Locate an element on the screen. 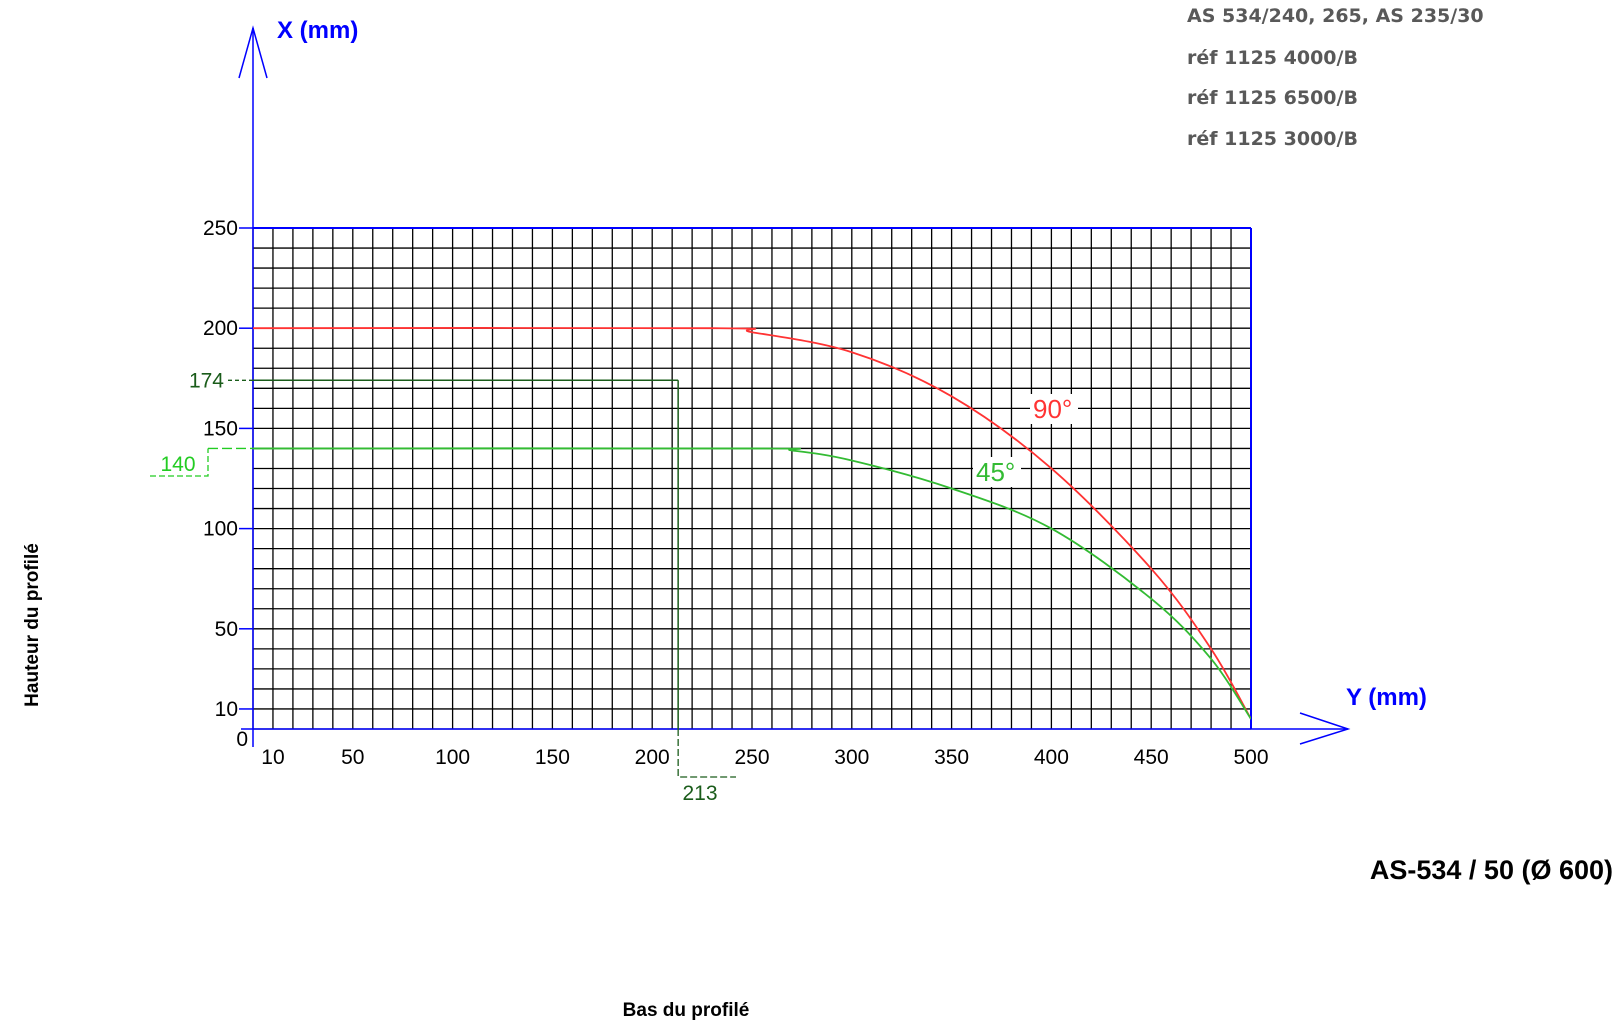 This screenshot has height=1029, width=1622. x-tick-label: 100 is located at coordinates (452, 757).